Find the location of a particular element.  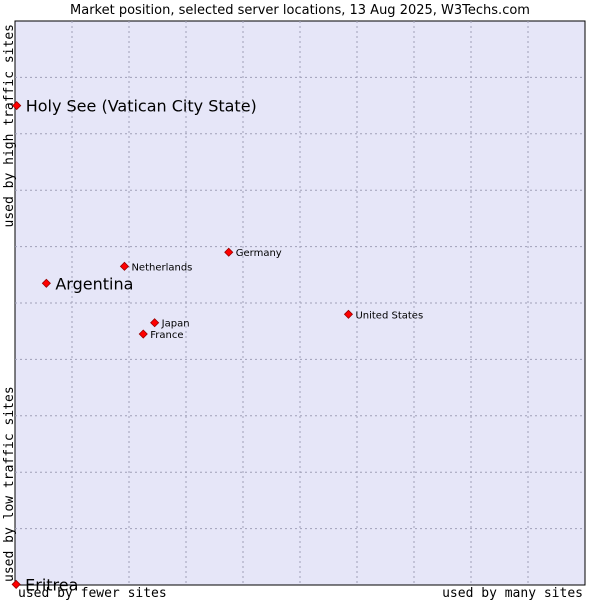

data-point-label: France is located at coordinates (166, 335).